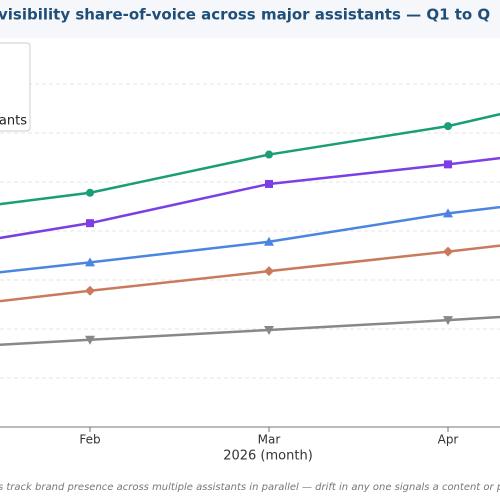  What do you see at coordinates (13, 121) in the screenshot?
I see `legend-label: tants` at bounding box center [13, 121].